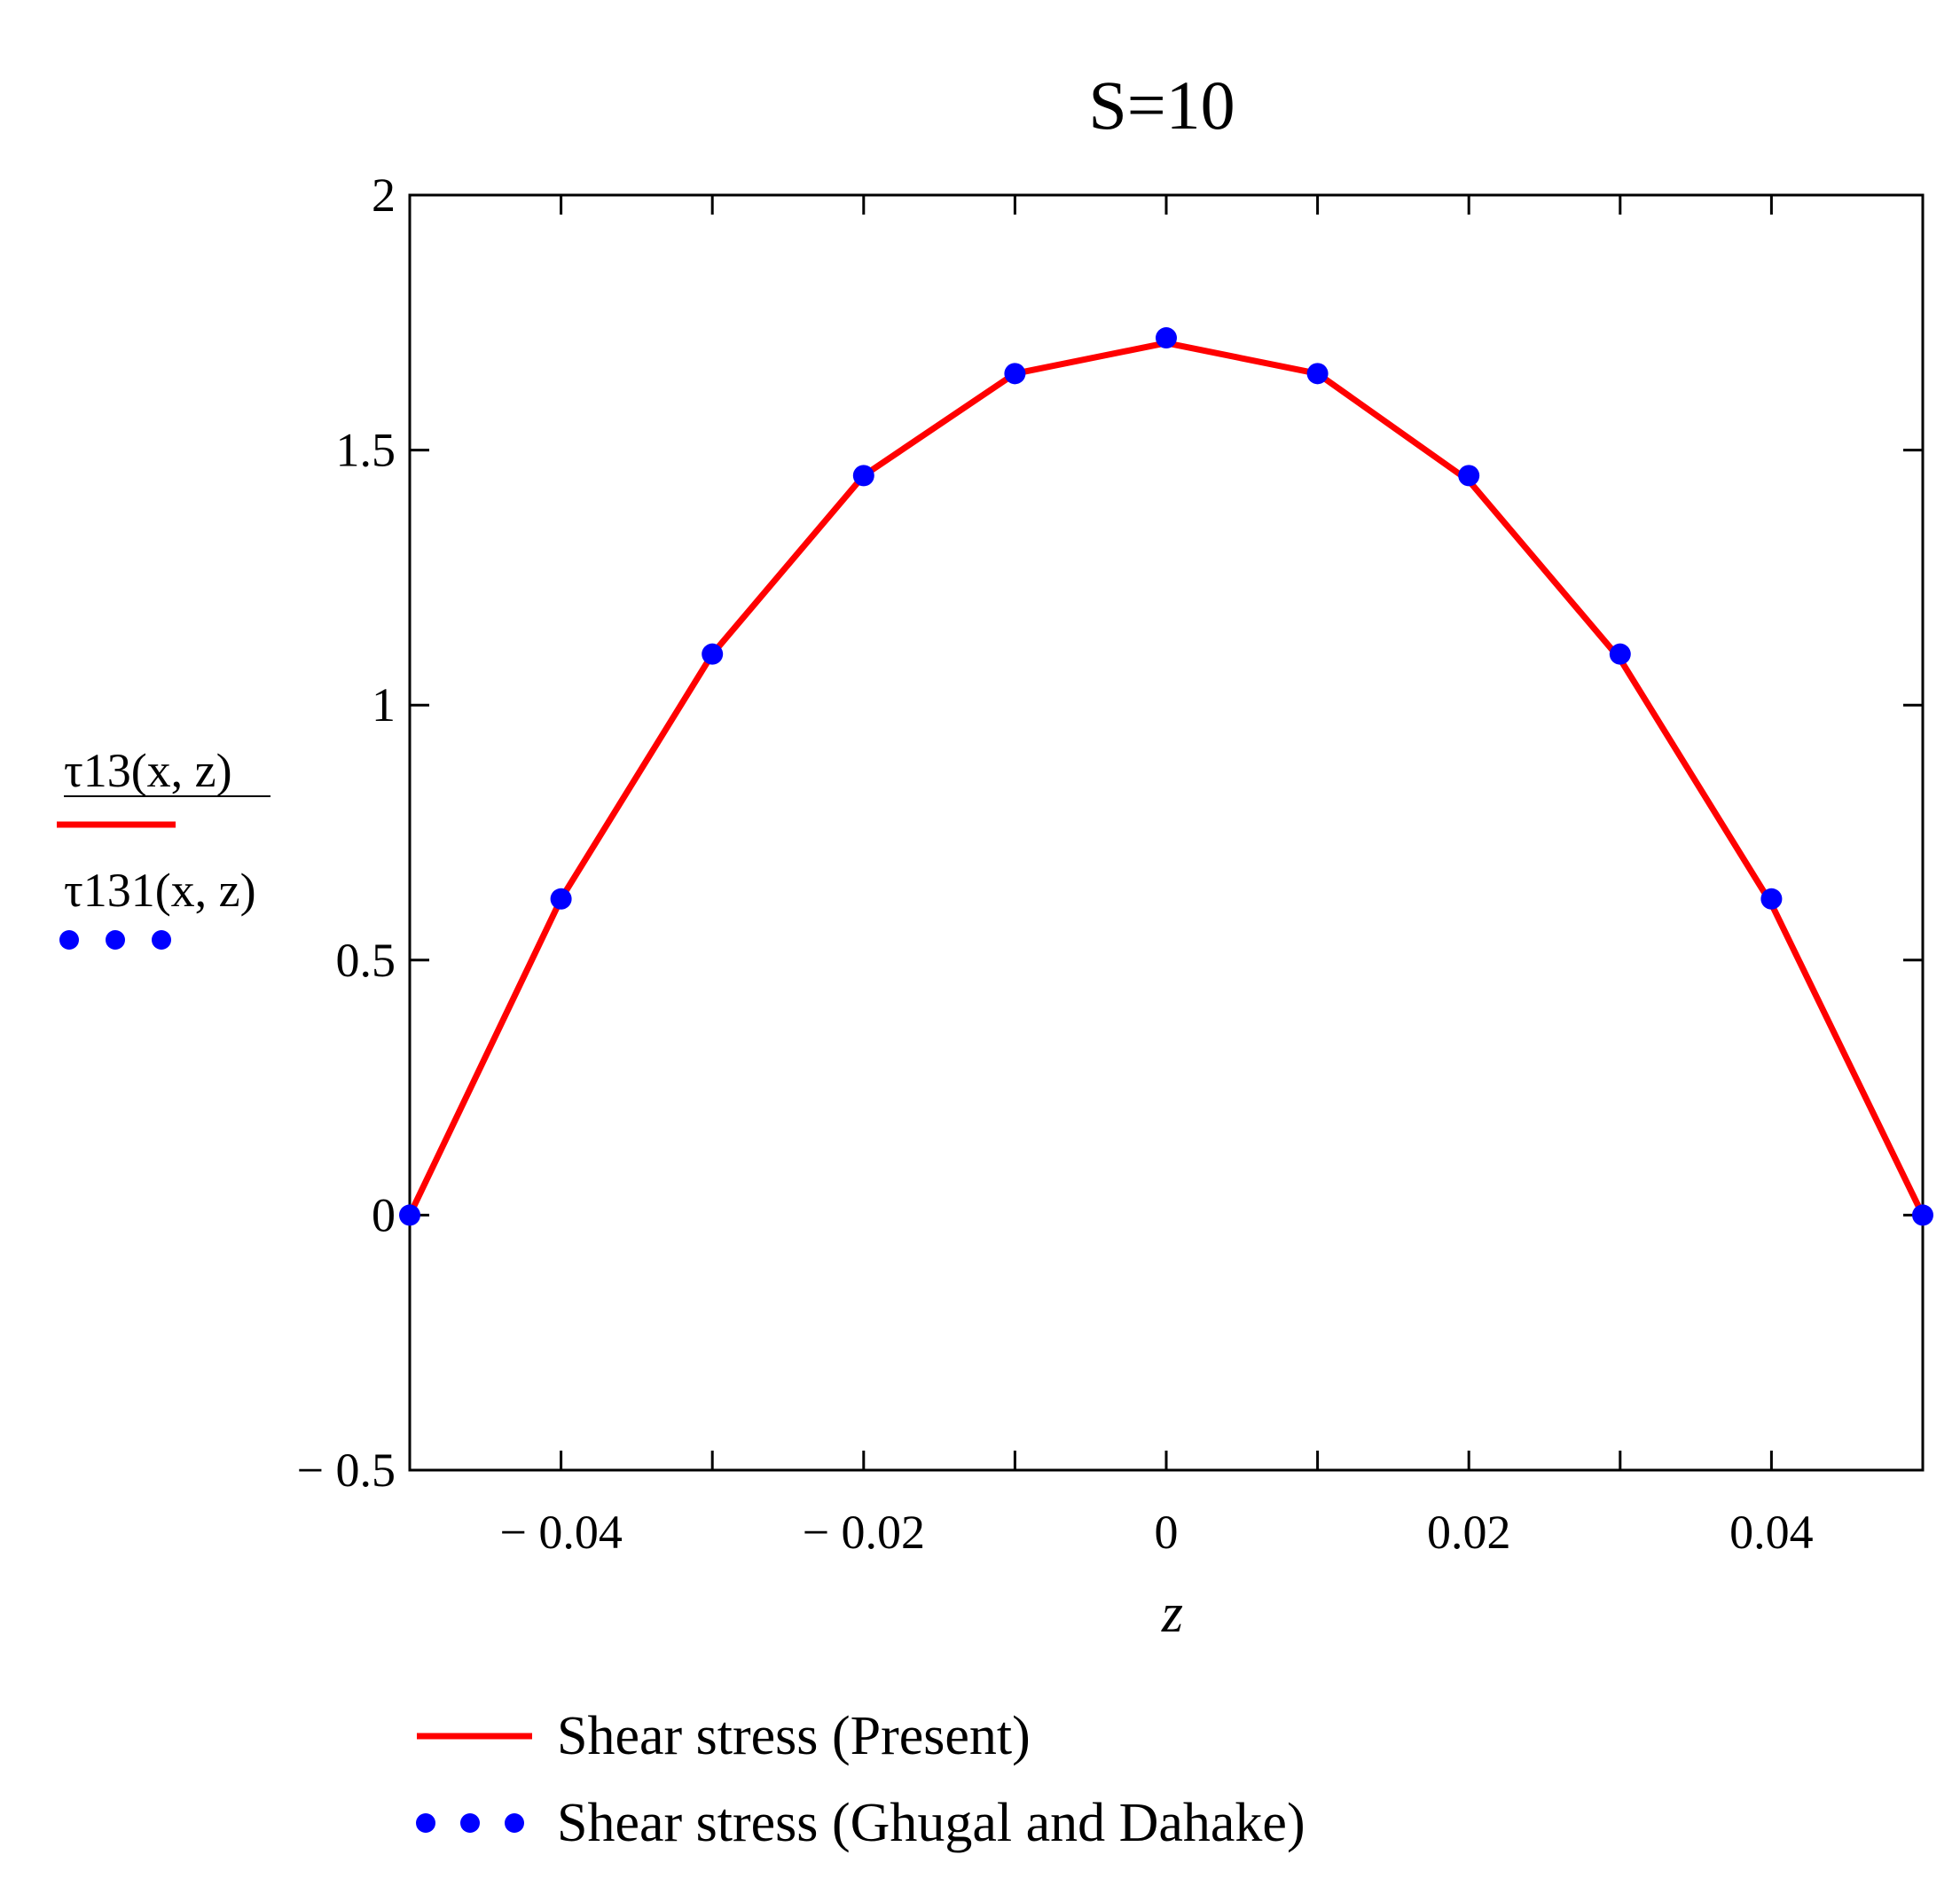 The width and height of the screenshot is (1960, 1878). I want to click on x-tick-label: 0.04, so click(1771, 1533).